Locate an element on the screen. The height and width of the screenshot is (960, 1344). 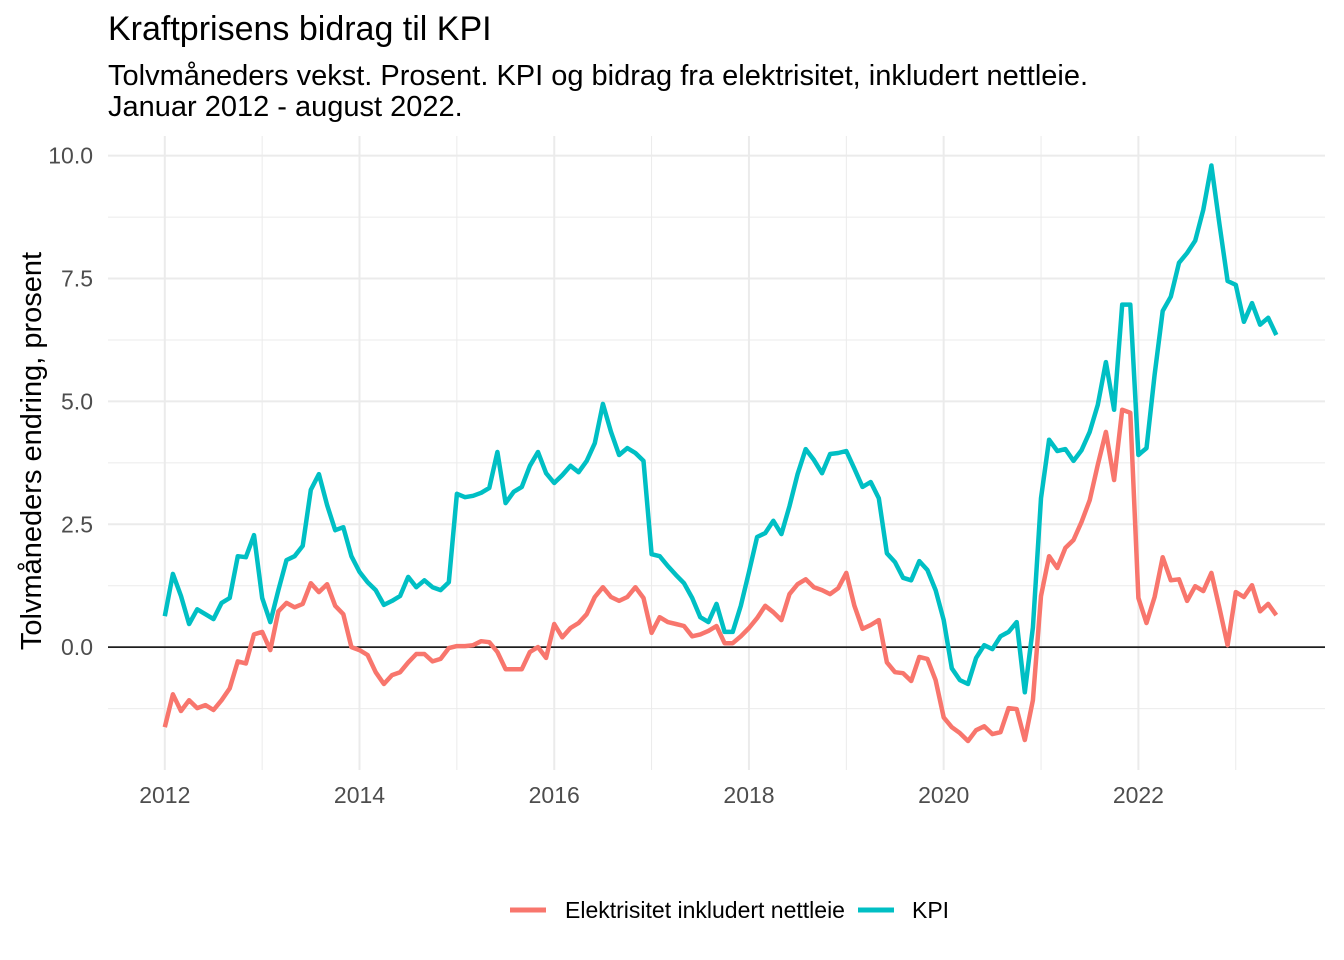
chart-title: Kraftprisens bidrag til KPI is located at coordinates (300, 29).